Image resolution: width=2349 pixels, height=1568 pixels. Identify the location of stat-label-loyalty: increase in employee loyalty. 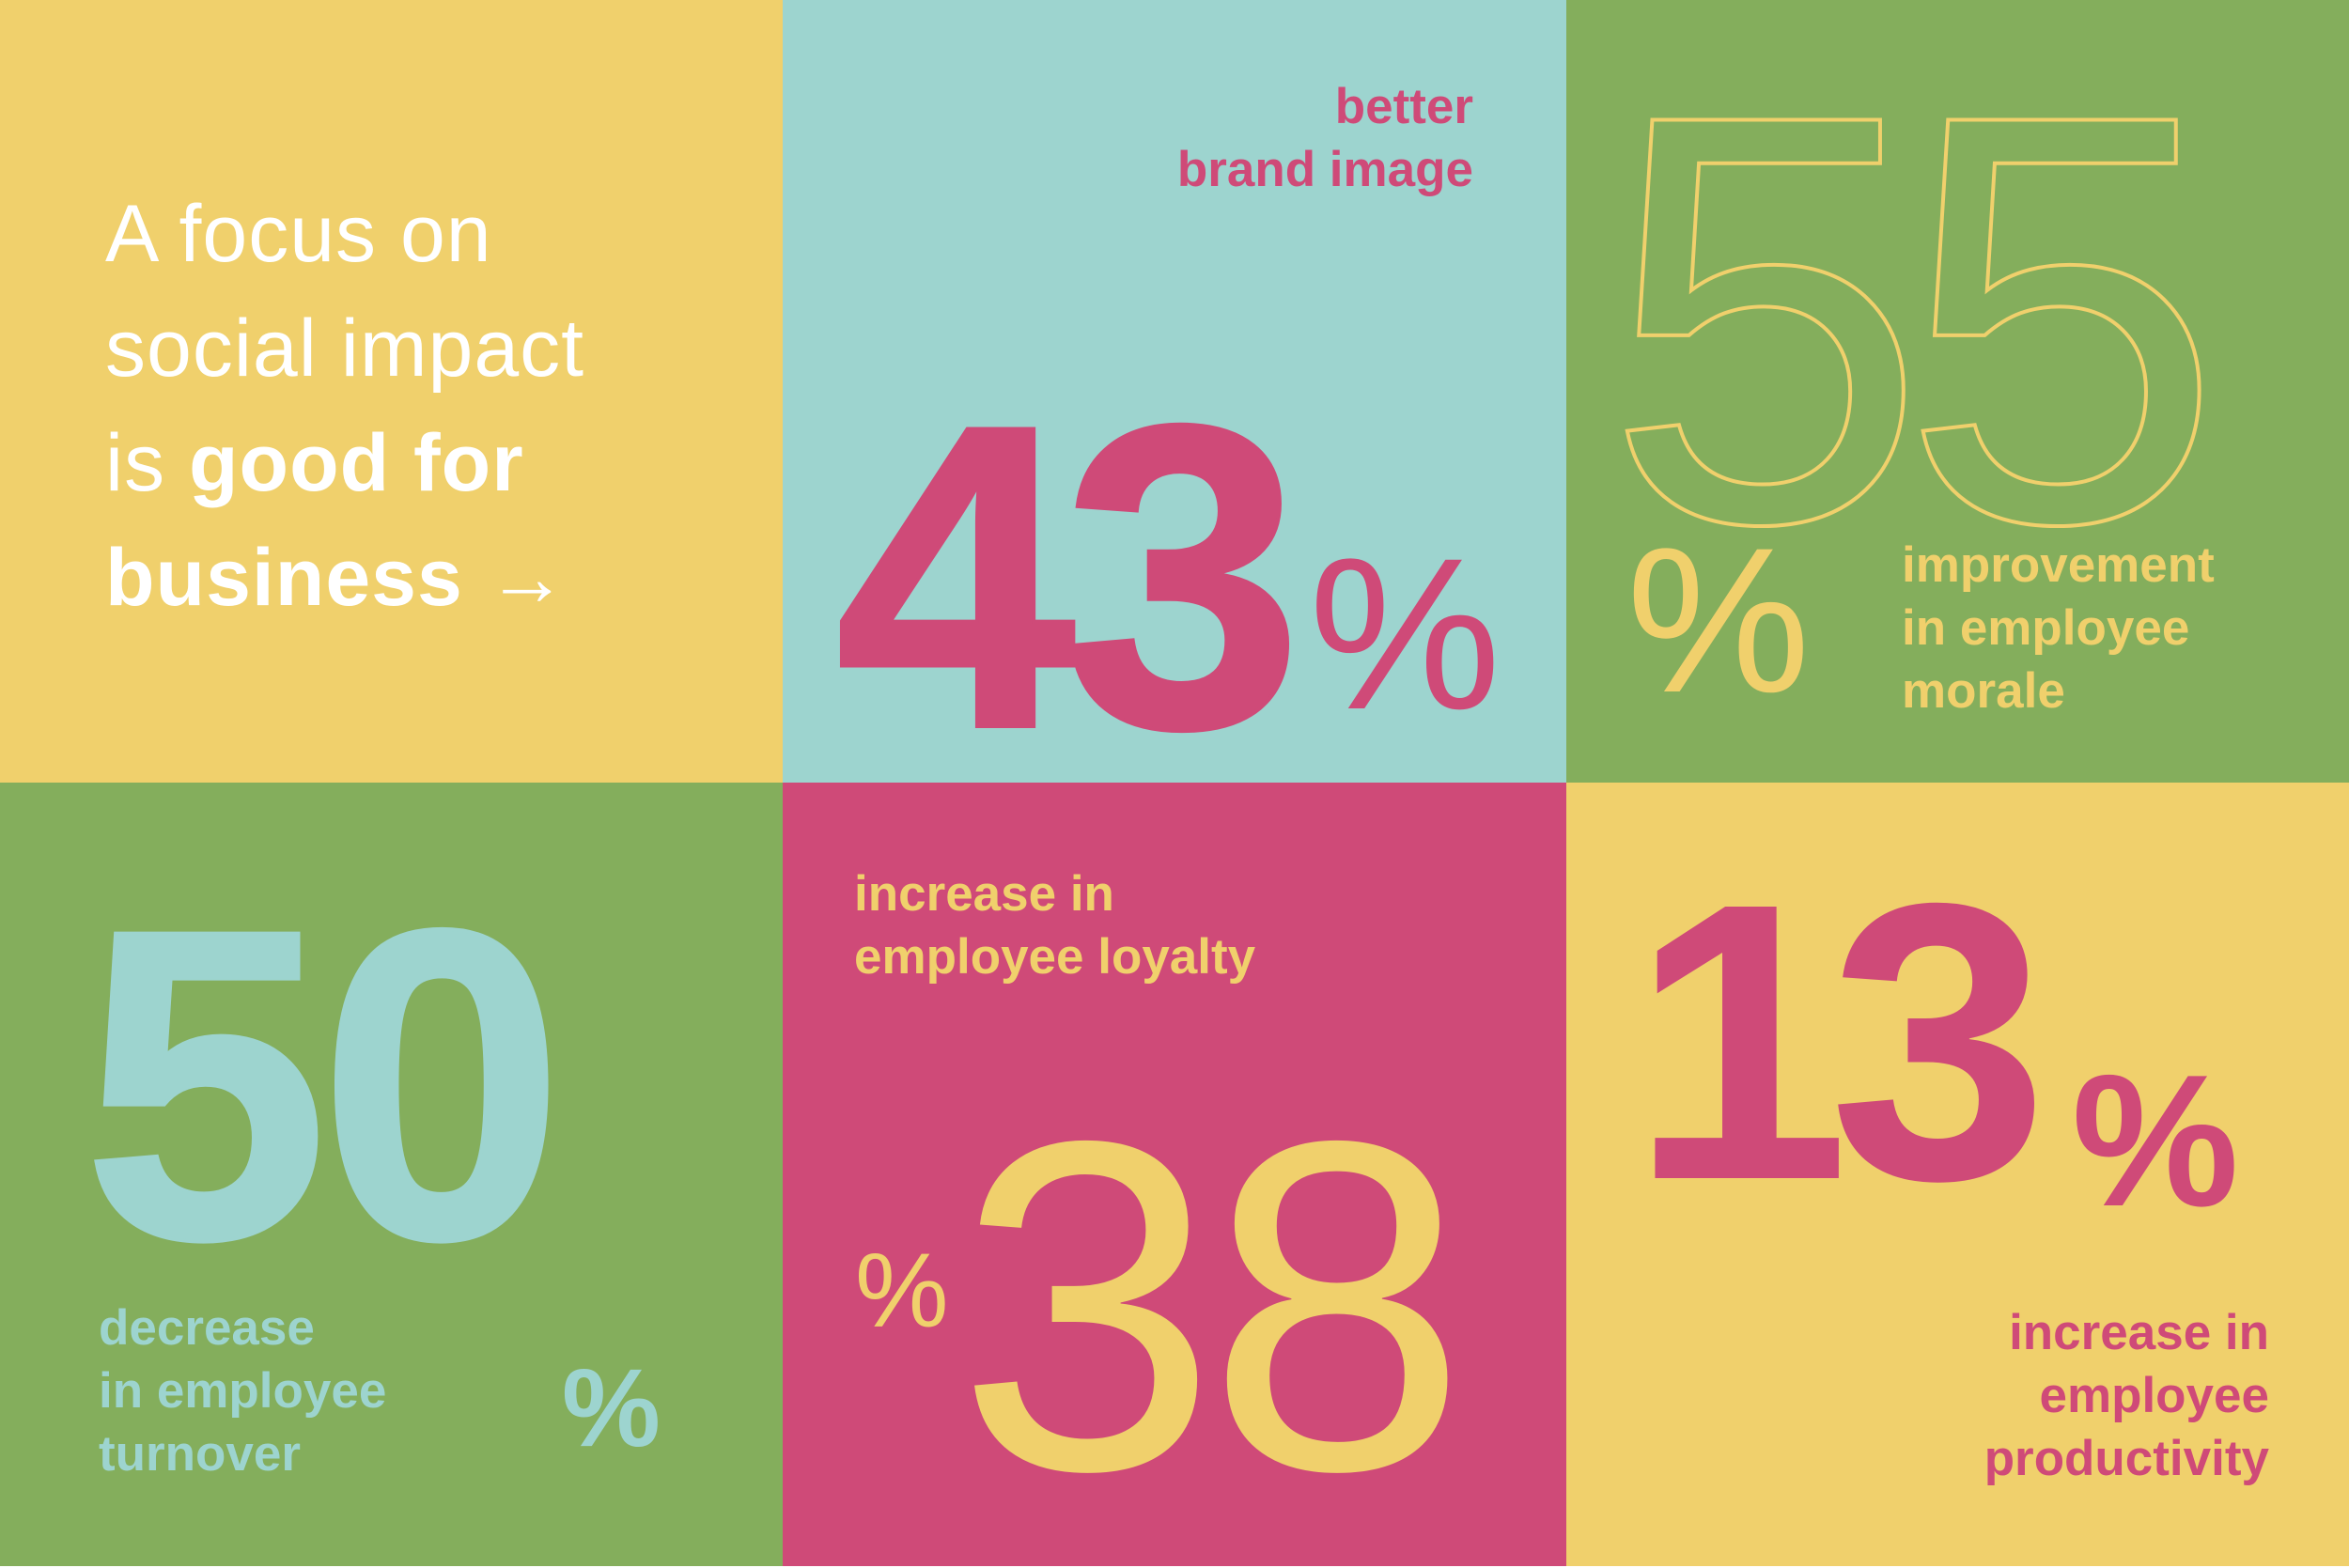
(1054, 925).